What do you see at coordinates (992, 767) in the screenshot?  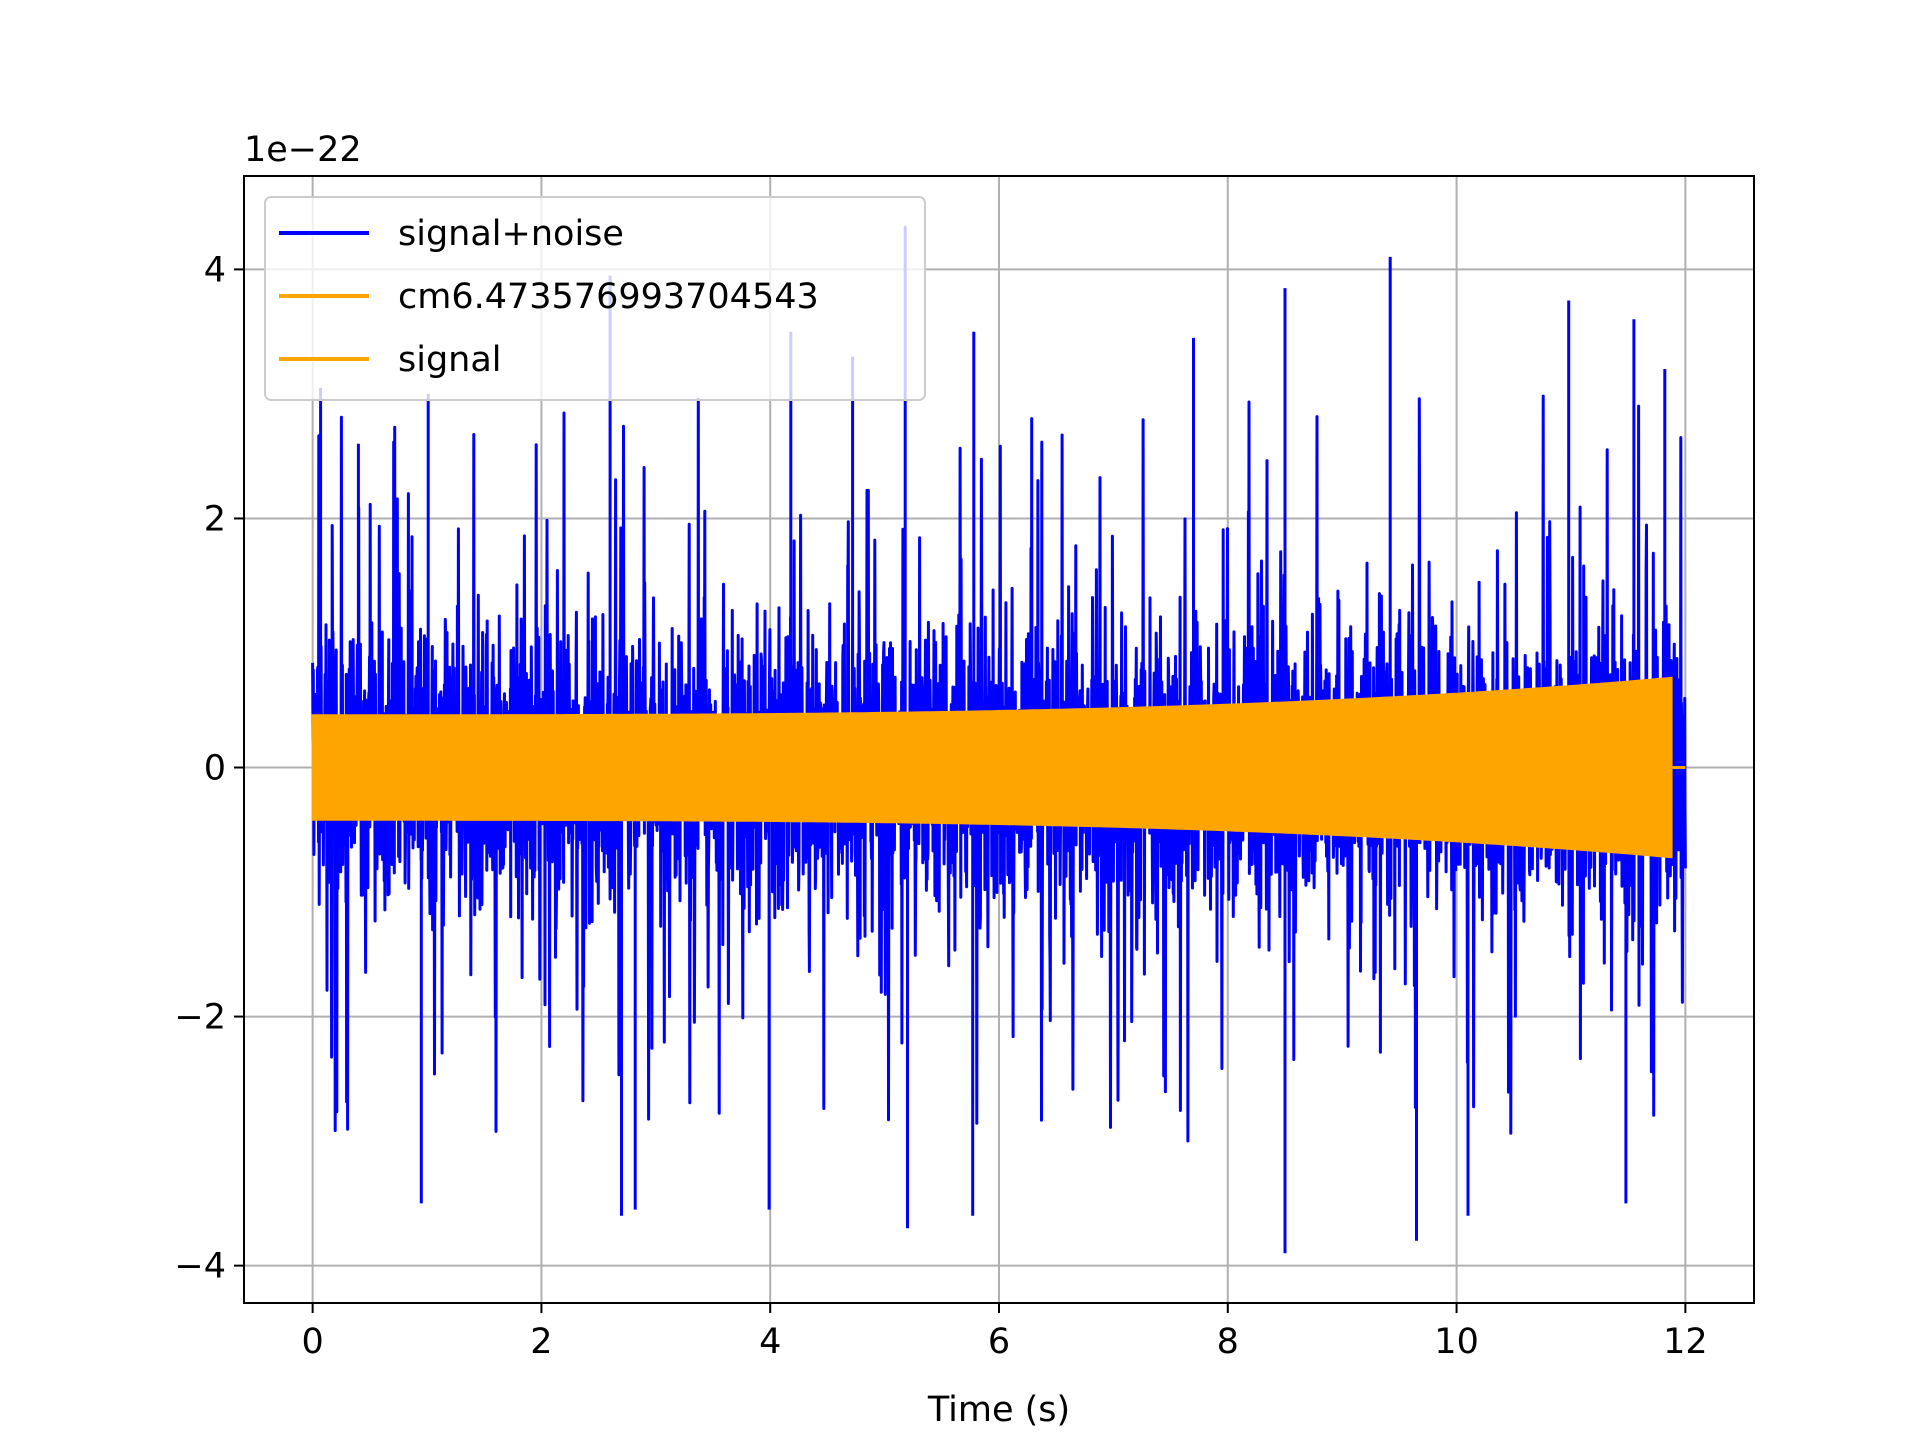 I see `series-envelope-signal` at bounding box center [992, 767].